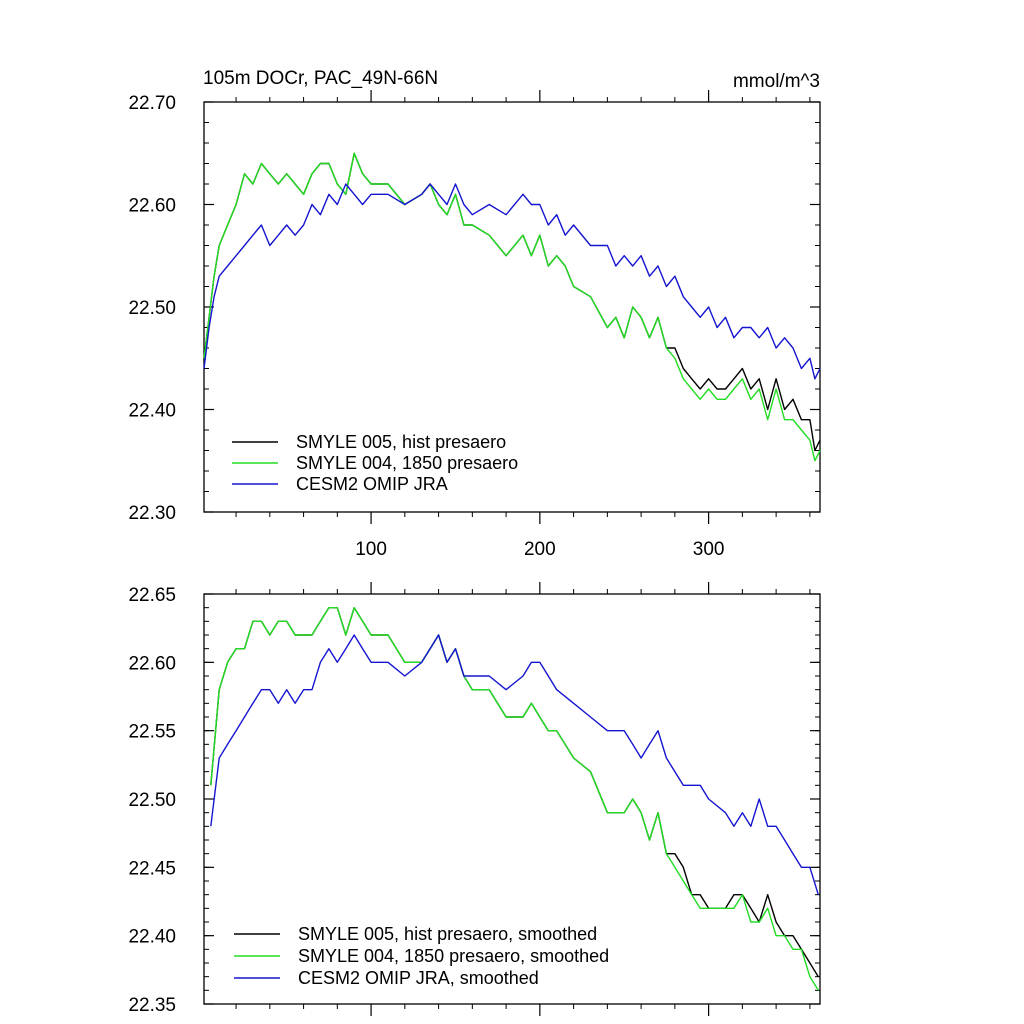 The width and height of the screenshot is (1024, 1024). I want to click on y-tick-label: 22.35, so click(152, 1005).